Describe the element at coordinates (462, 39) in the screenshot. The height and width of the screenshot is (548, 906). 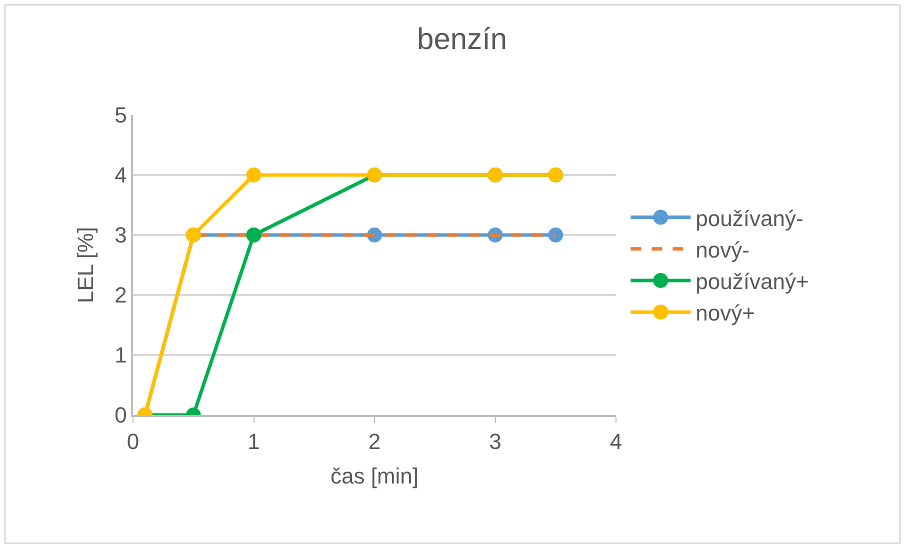
I see `chart-title: benzín` at that location.